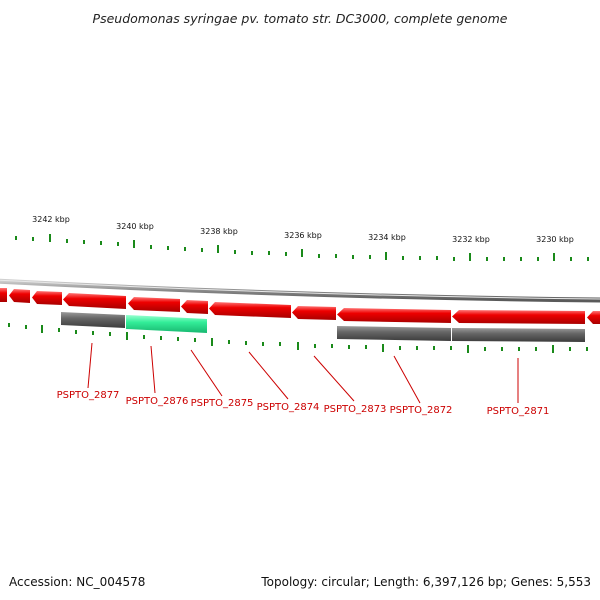  Describe the element at coordinates (323, 327) in the screenshot. I see `feature-bars` at that location.